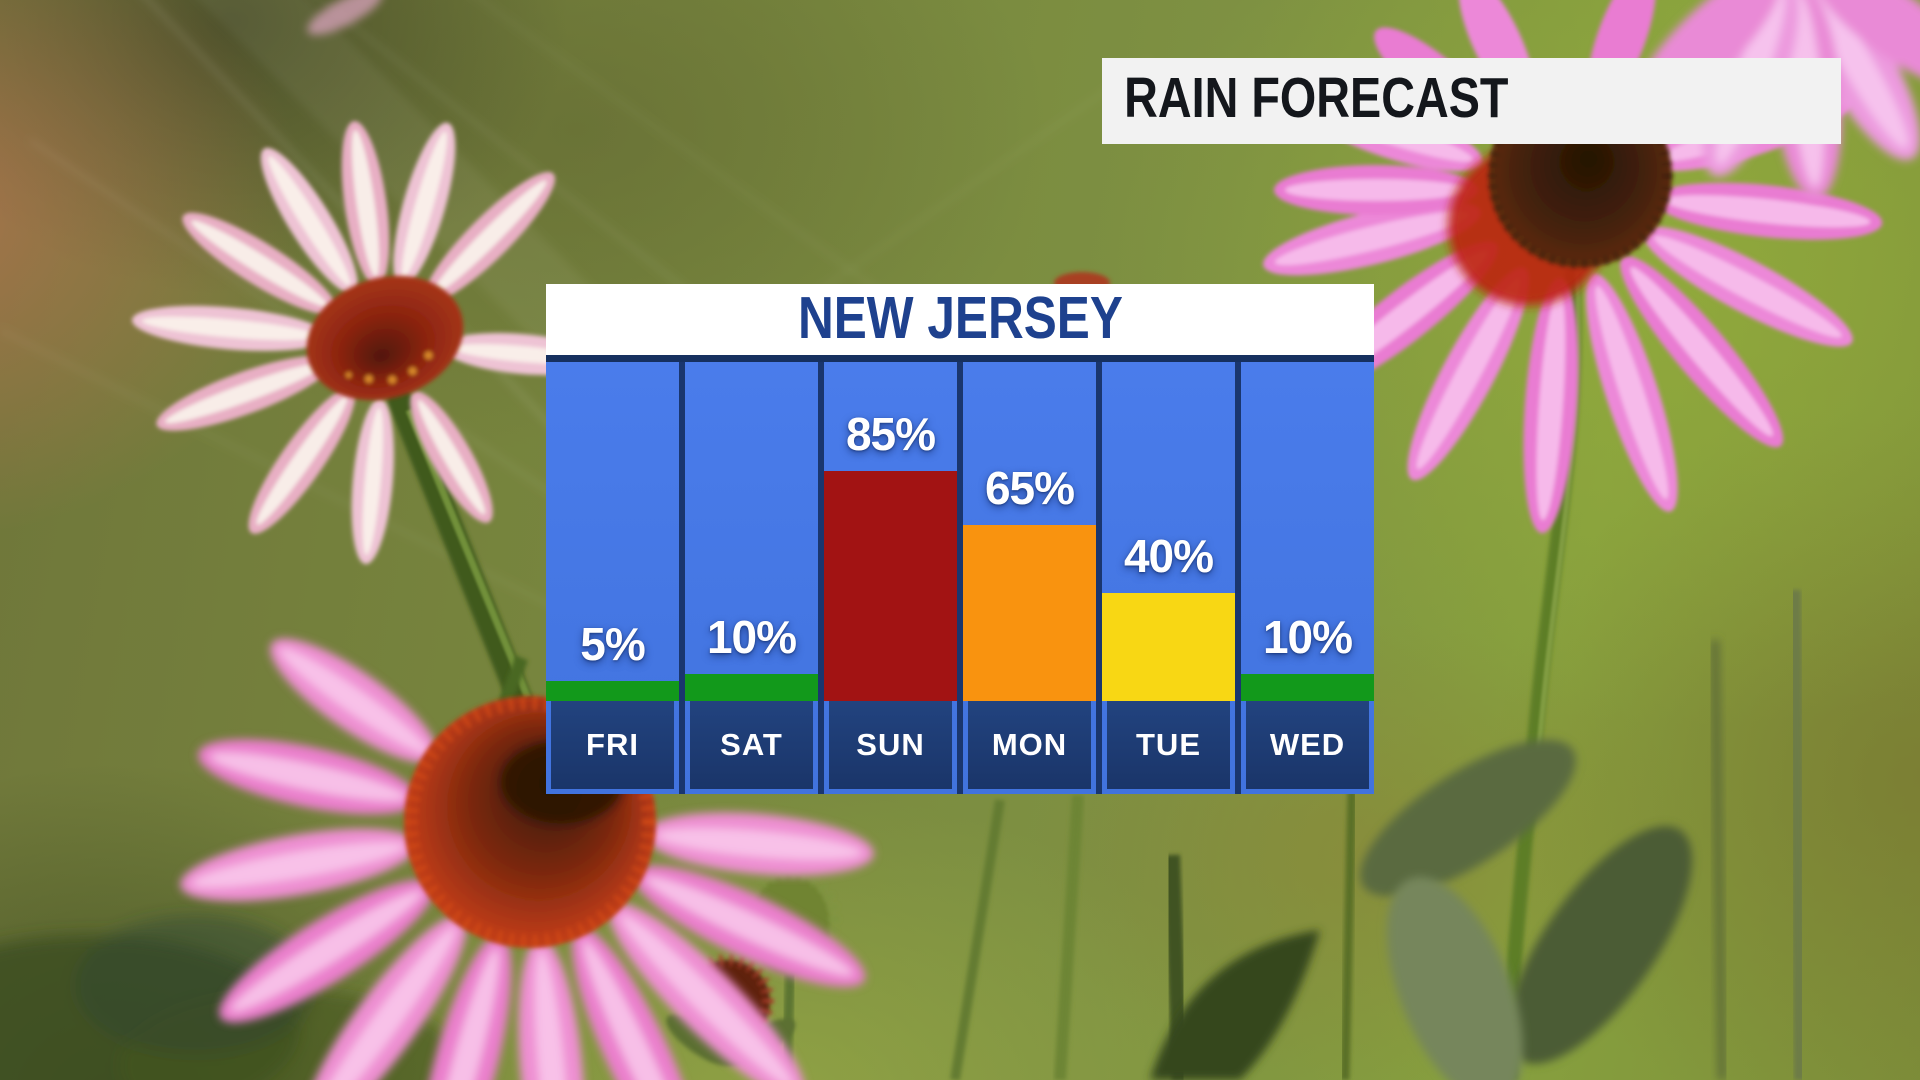  What do you see at coordinates (1168, 556) in the screenshot?
I see `rain-chance-label: 40%` at bounding box center [1168, 556].